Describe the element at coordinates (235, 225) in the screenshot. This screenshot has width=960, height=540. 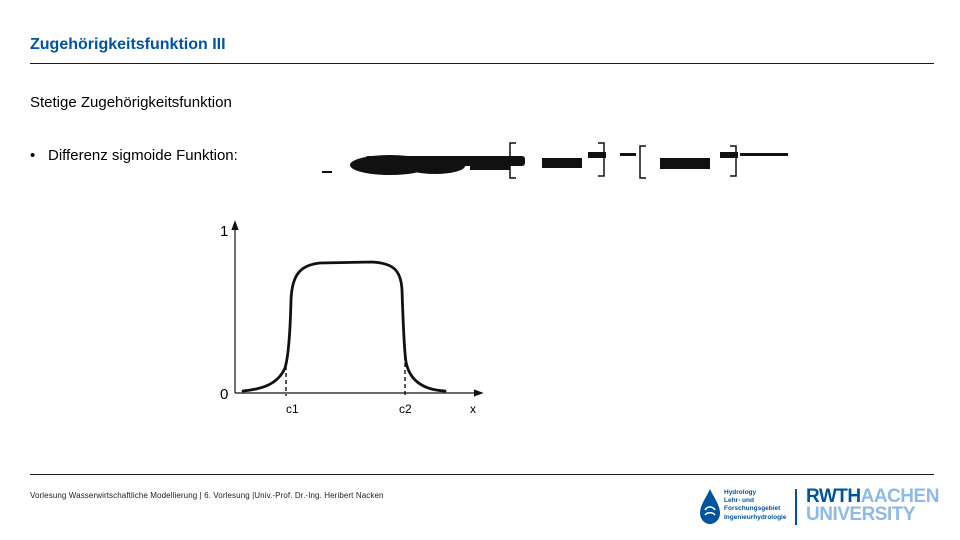
I see `y-axis-arrow` at that location.